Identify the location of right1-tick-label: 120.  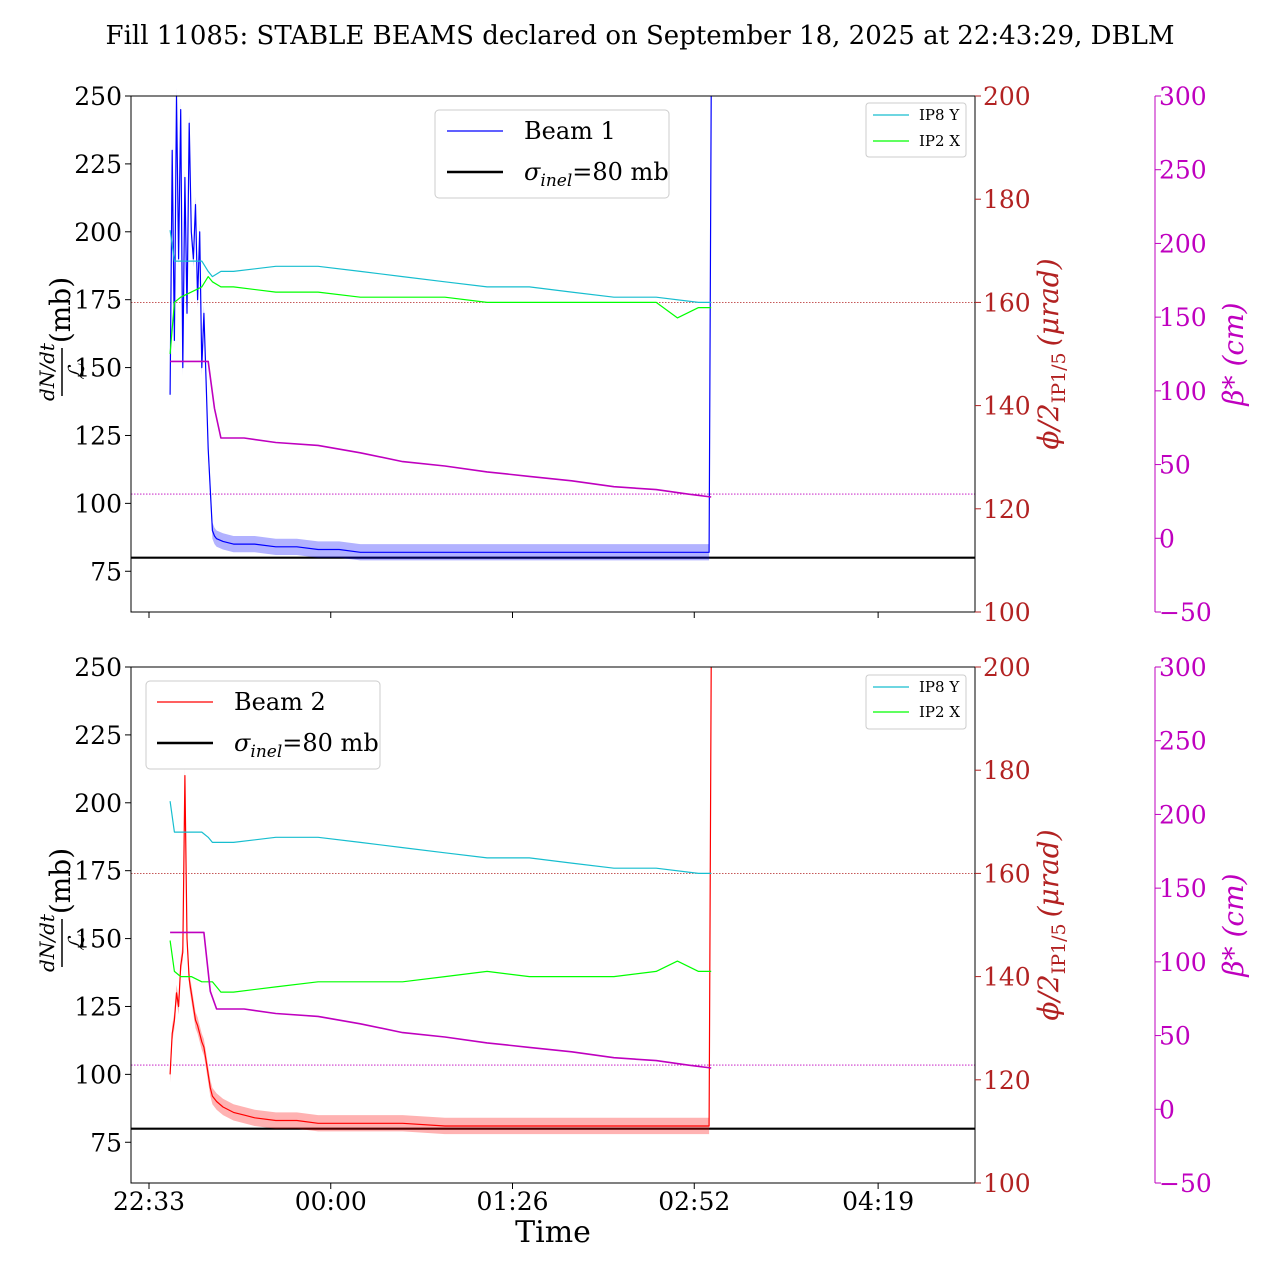
(1007, 1080).